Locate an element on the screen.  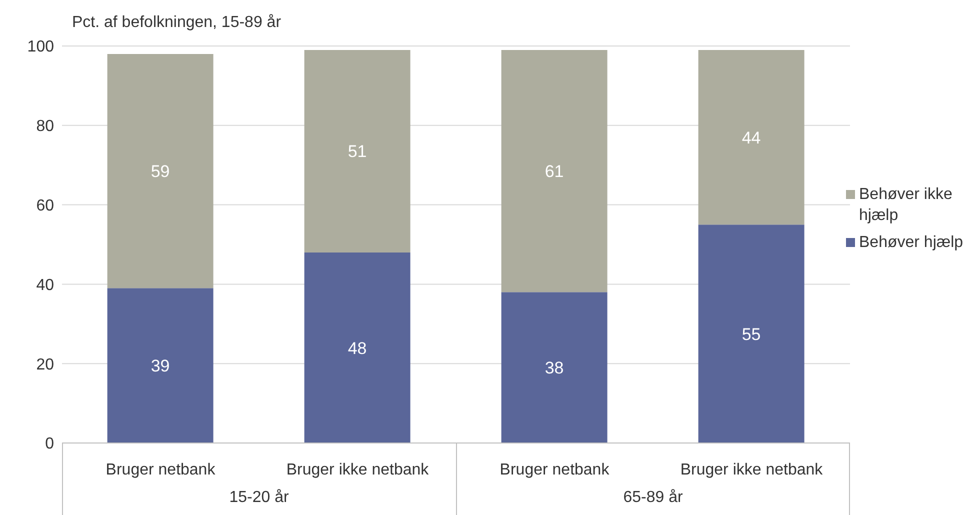
data-label: 39 is located at coordinates (160, 366).